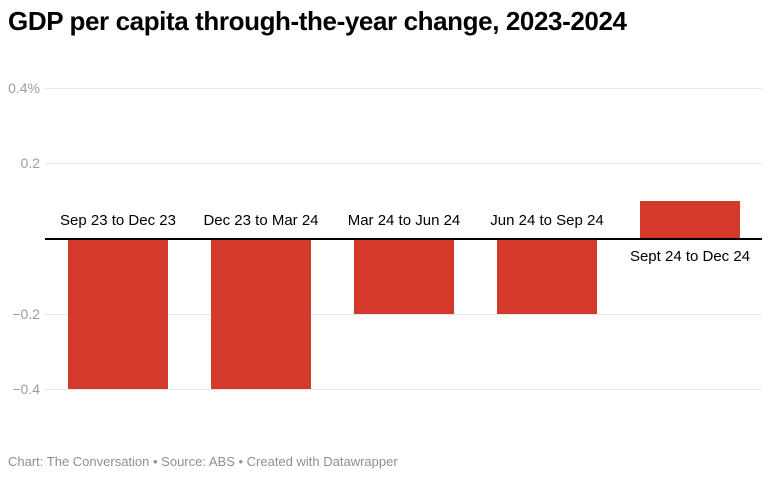 Image resolution: width=768 pixels, height=480 pixels. Describe the element at coordinates (547, 220) in the screenshot. I see `bar-category-label: Jun 24 to Sep 24` at that location.